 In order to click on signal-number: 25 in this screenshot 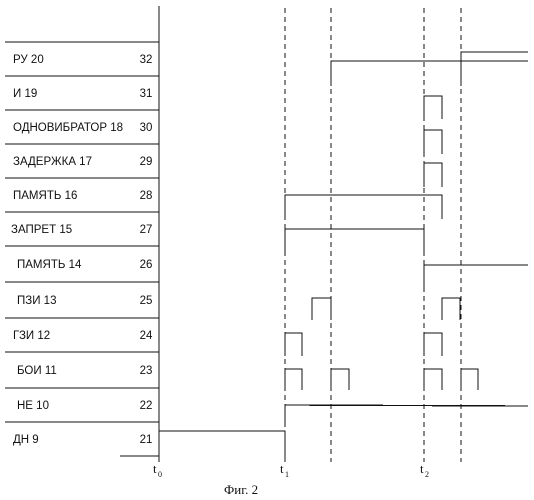, I will do `click(146, 301)`.